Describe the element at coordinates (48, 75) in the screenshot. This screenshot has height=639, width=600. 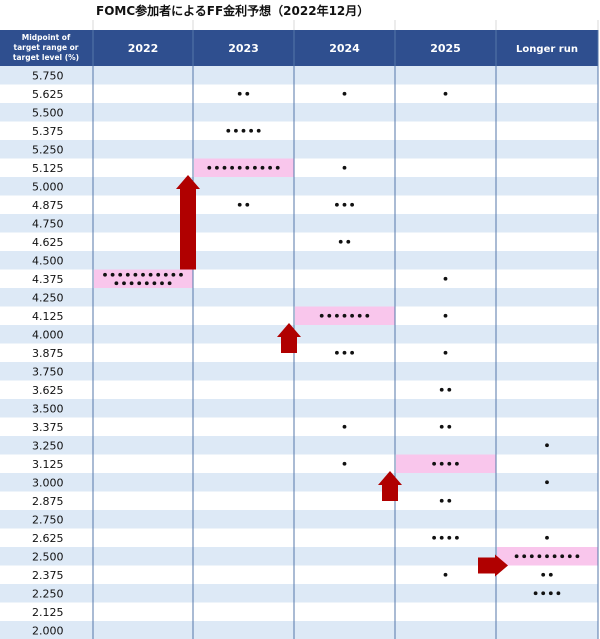
I see `row-label: 5.750` at that location.